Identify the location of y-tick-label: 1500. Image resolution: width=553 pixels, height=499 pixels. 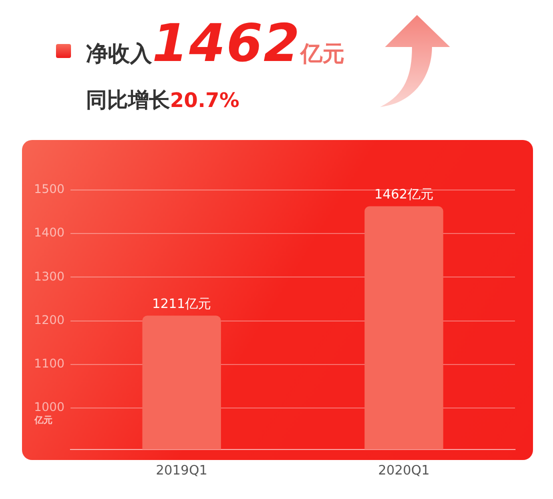
(49, 189).